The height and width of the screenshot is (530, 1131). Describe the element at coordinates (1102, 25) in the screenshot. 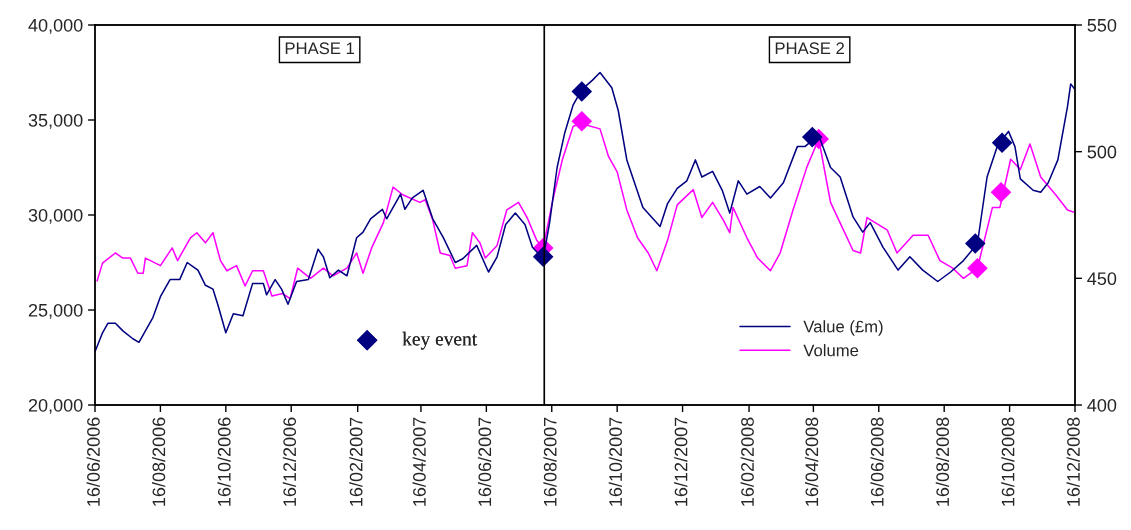

I see `y2-tick-label: 550` at that location.